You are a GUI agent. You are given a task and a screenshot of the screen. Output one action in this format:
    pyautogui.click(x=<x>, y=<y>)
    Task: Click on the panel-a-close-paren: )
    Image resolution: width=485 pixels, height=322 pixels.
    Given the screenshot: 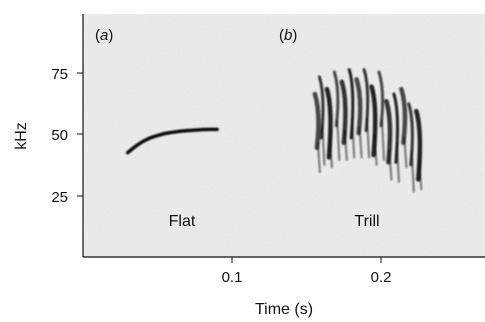 What is the action you would take?
    pyautogui.click(x=110, y=35)
    